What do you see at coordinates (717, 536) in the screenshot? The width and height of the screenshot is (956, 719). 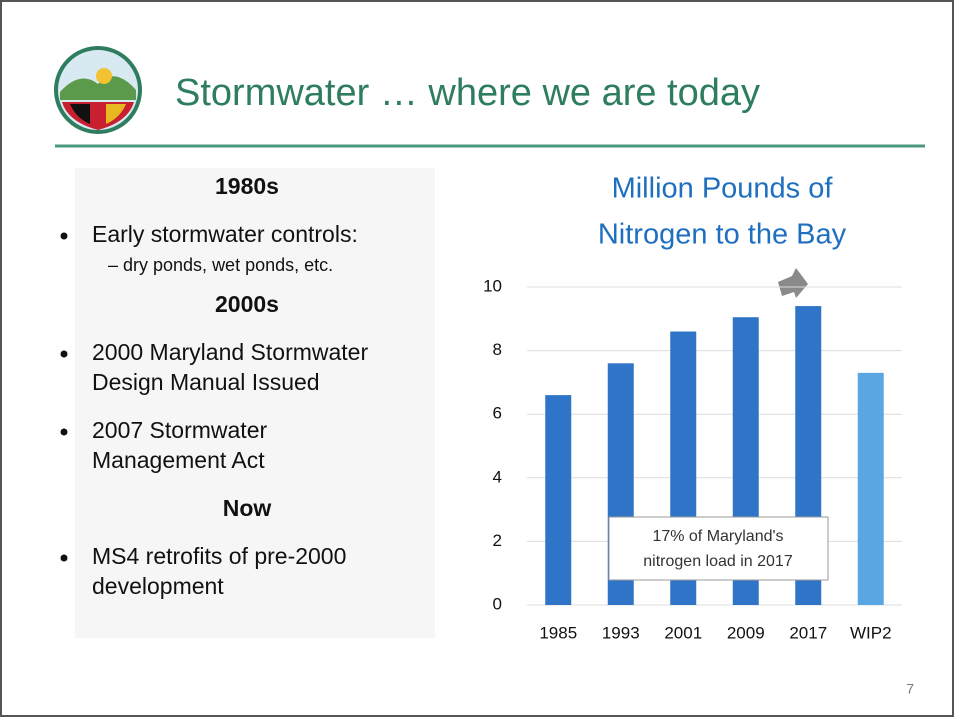 I see `annotation-text: 17% of Maryland's` at bounding box center [717, 536].